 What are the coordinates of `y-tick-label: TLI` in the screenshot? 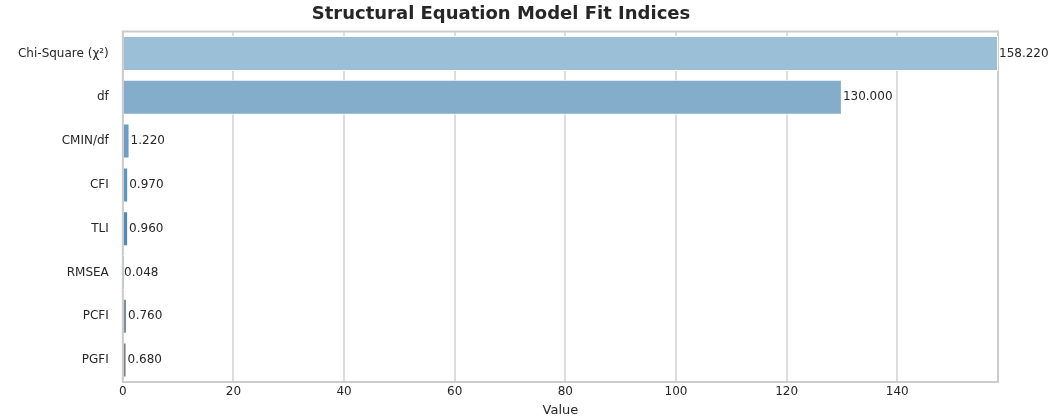 It's located at (99, 227).